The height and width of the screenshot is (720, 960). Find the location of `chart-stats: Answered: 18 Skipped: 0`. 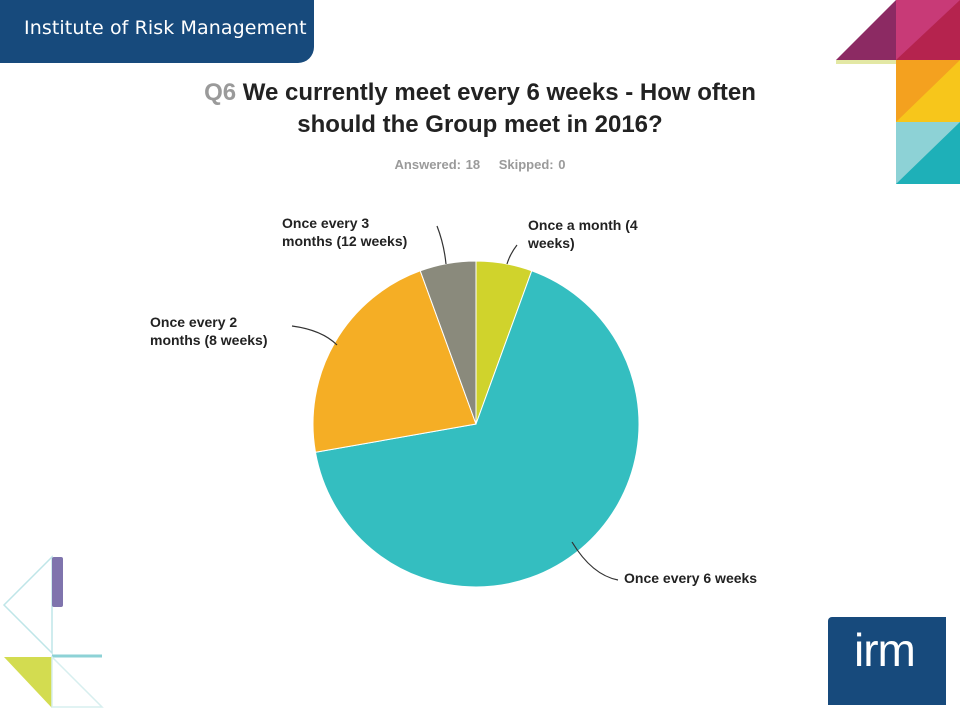

chart-stats: Answered: 18 Skipped: 0 is located at coordinates (480, 164).